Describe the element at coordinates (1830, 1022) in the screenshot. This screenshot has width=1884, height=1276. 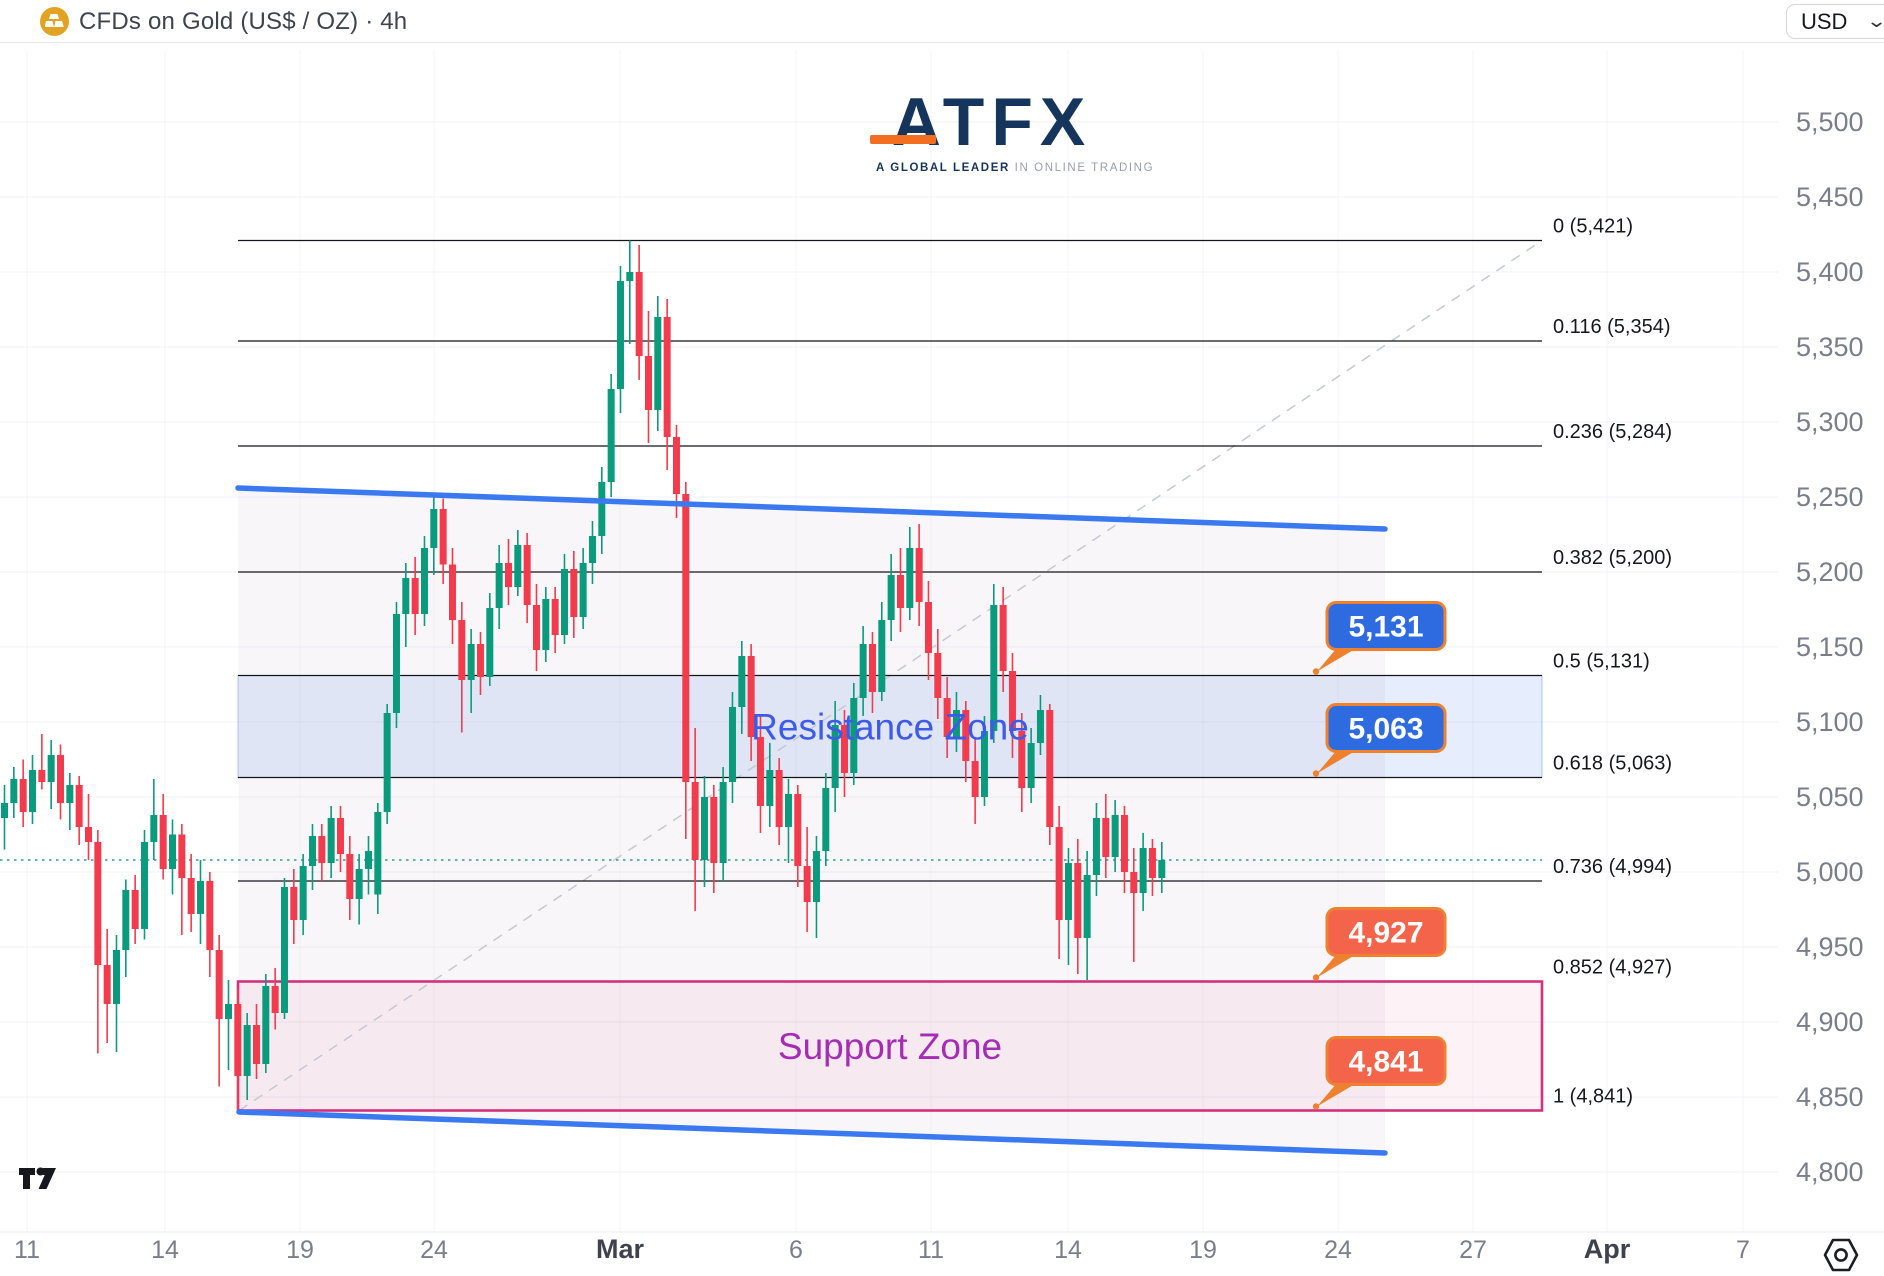
I see `price-axis-label: 4,900` at that location.